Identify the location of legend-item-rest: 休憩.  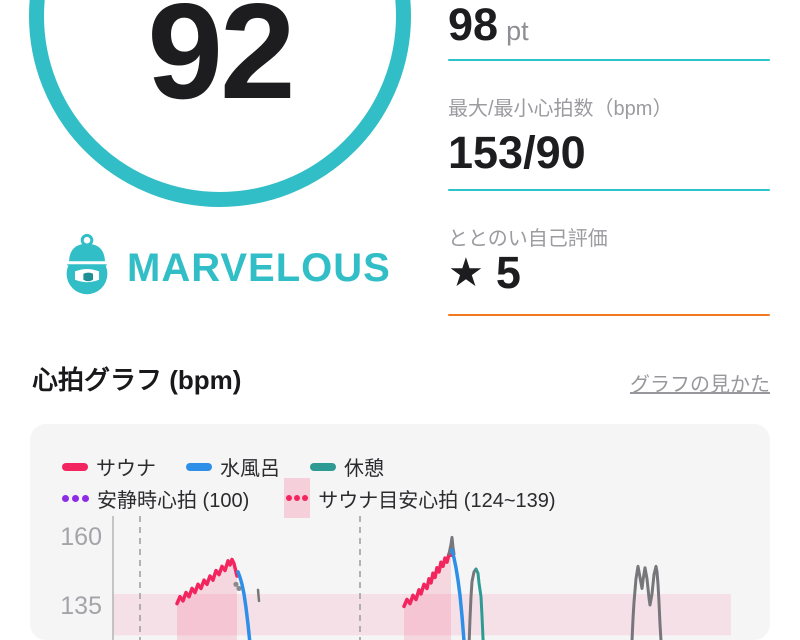
(347, 466).